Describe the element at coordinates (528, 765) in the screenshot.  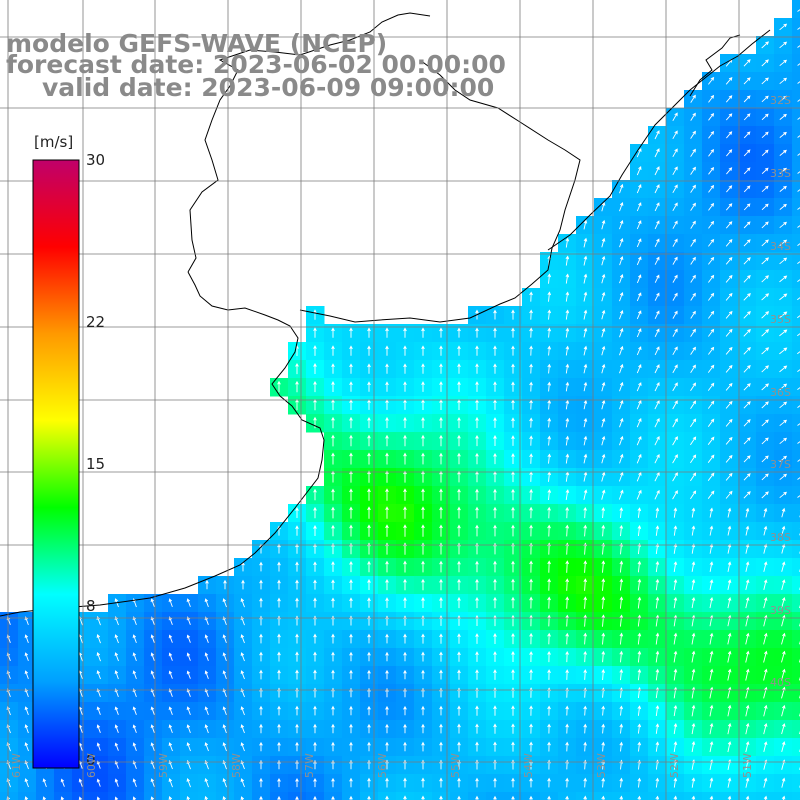
I see `longitude-label: 54W` at that location.